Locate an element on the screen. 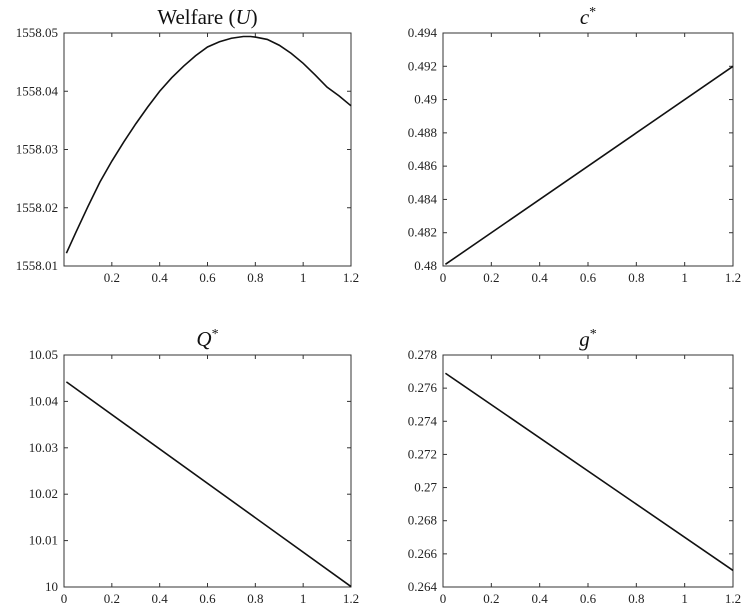  y-tick-label: 0.492 is located at coordinates (422, 65).